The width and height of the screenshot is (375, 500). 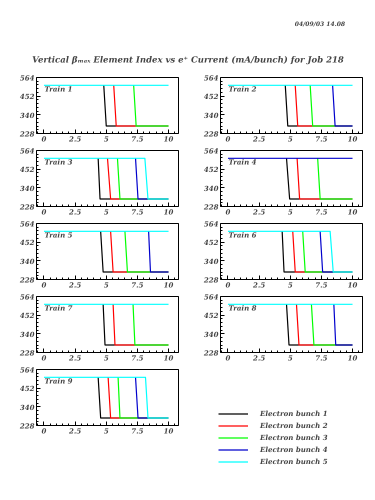 What do you see at coordinates (188, 60) in the screenshot?
I see `text: Vertical βₘₐₓ Element Index vs e⁺ Current (mA/bunch) for Job 218` at bounding box center [188, 60].